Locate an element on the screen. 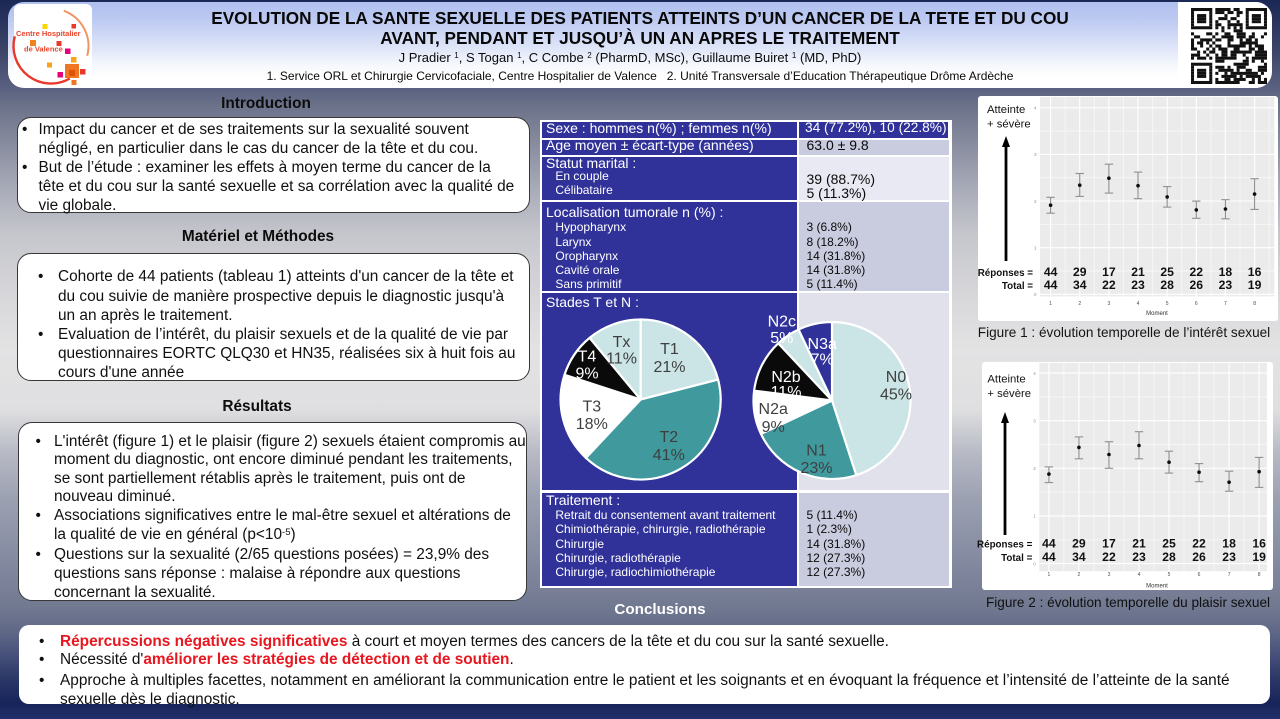  svg-text: 23% is located at coordinates (816, 468).